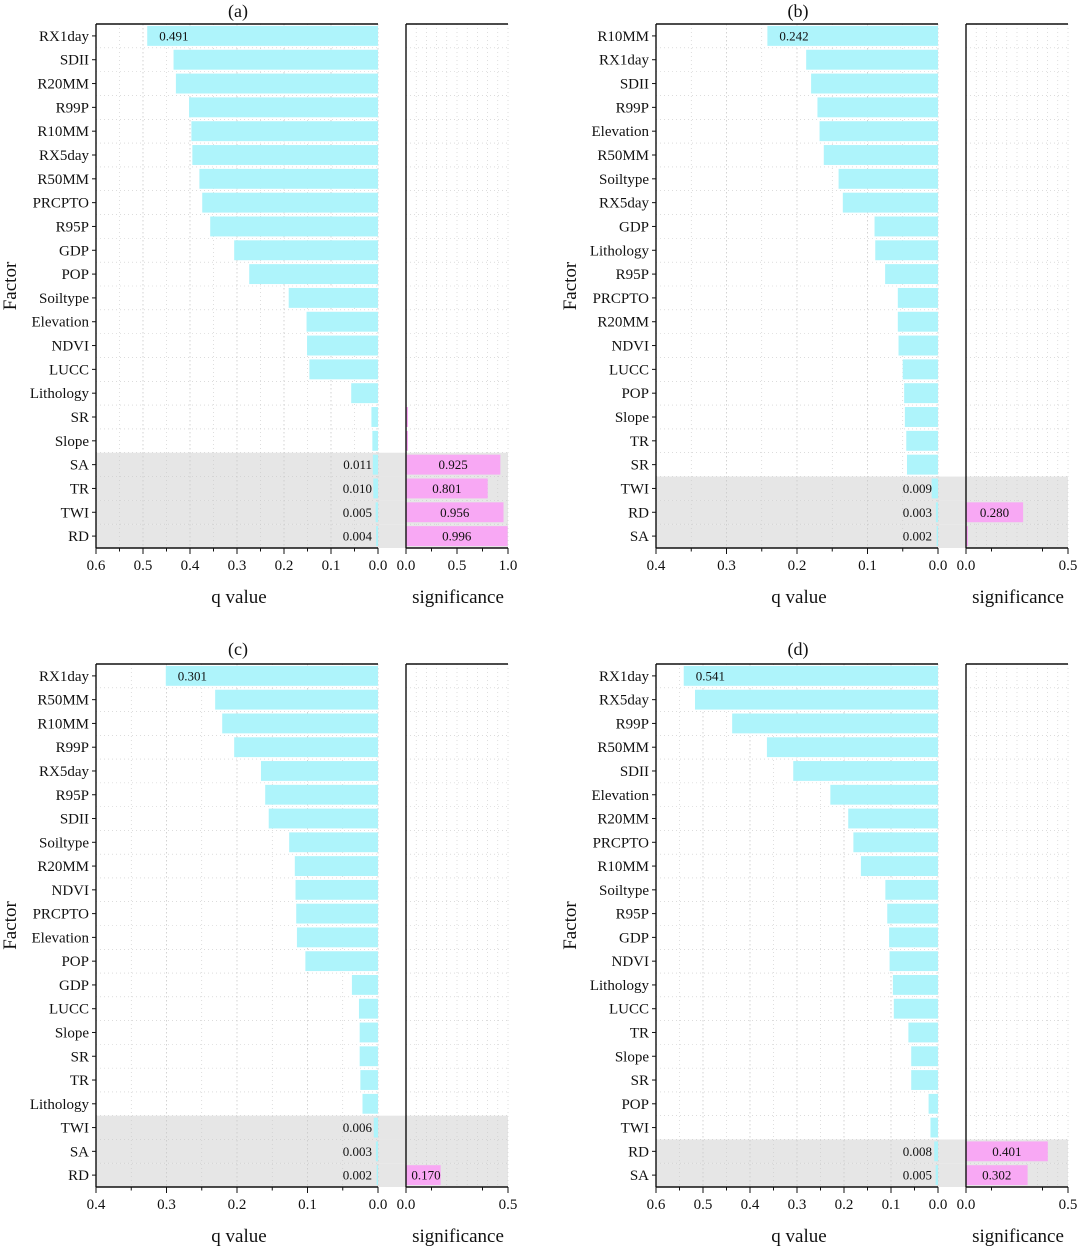  Describe the element at coordinates (457, 536) in the screenshot. I see `sig-value-label-RD: 0.996` at that location.